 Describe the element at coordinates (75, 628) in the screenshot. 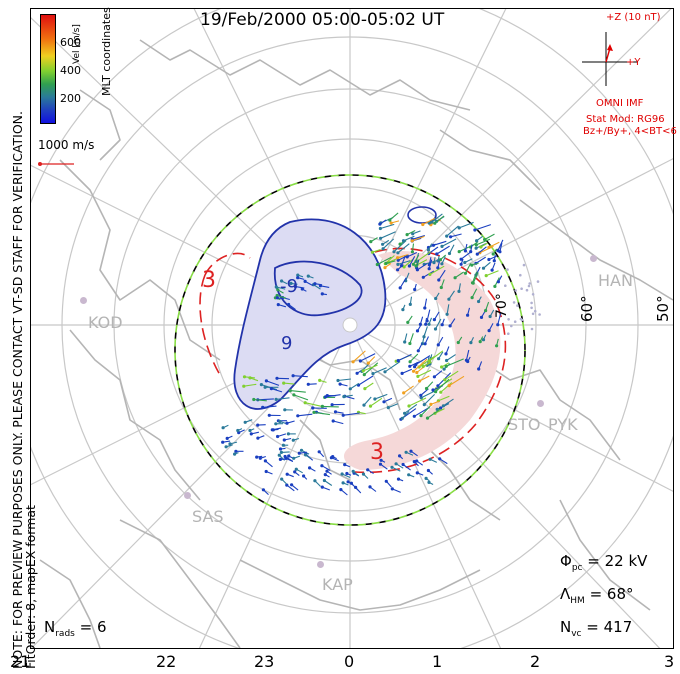

I see `stat-nrads: Nrads = 6` at that location.